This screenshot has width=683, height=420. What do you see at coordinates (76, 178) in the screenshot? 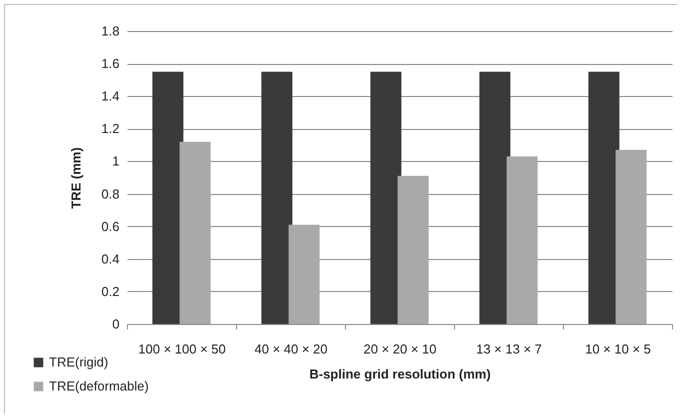
I see `y-axis-title: TRE (mm)` at bounding box center [76, 178].